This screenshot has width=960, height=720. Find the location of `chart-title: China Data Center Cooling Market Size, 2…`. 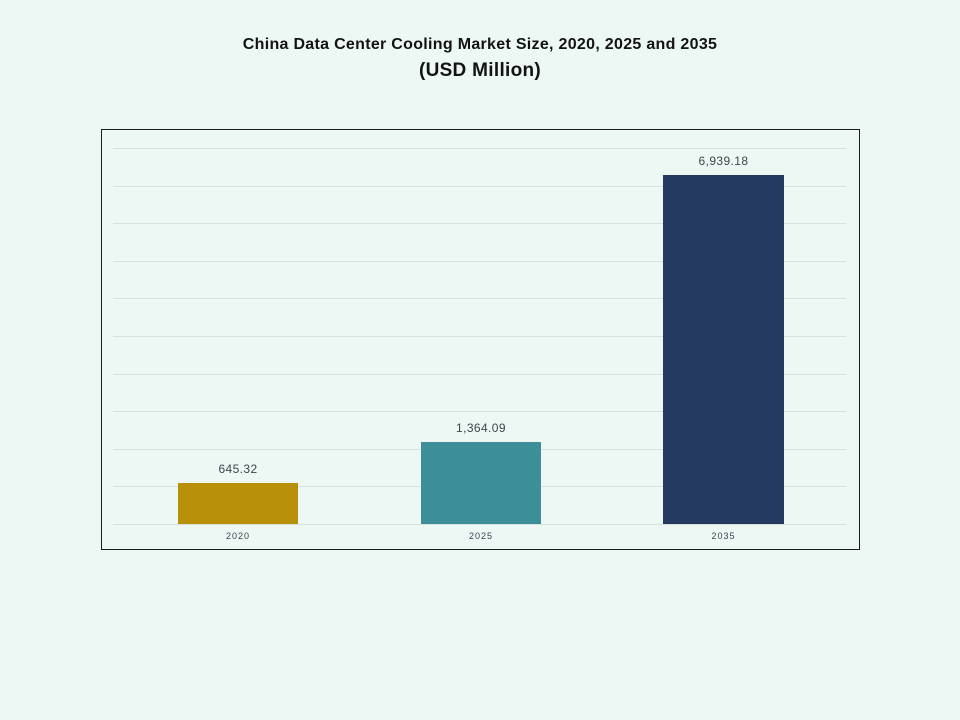

chart-title: China Data Center Cooling Market Size, 2… is located at coordinates (480, 44).